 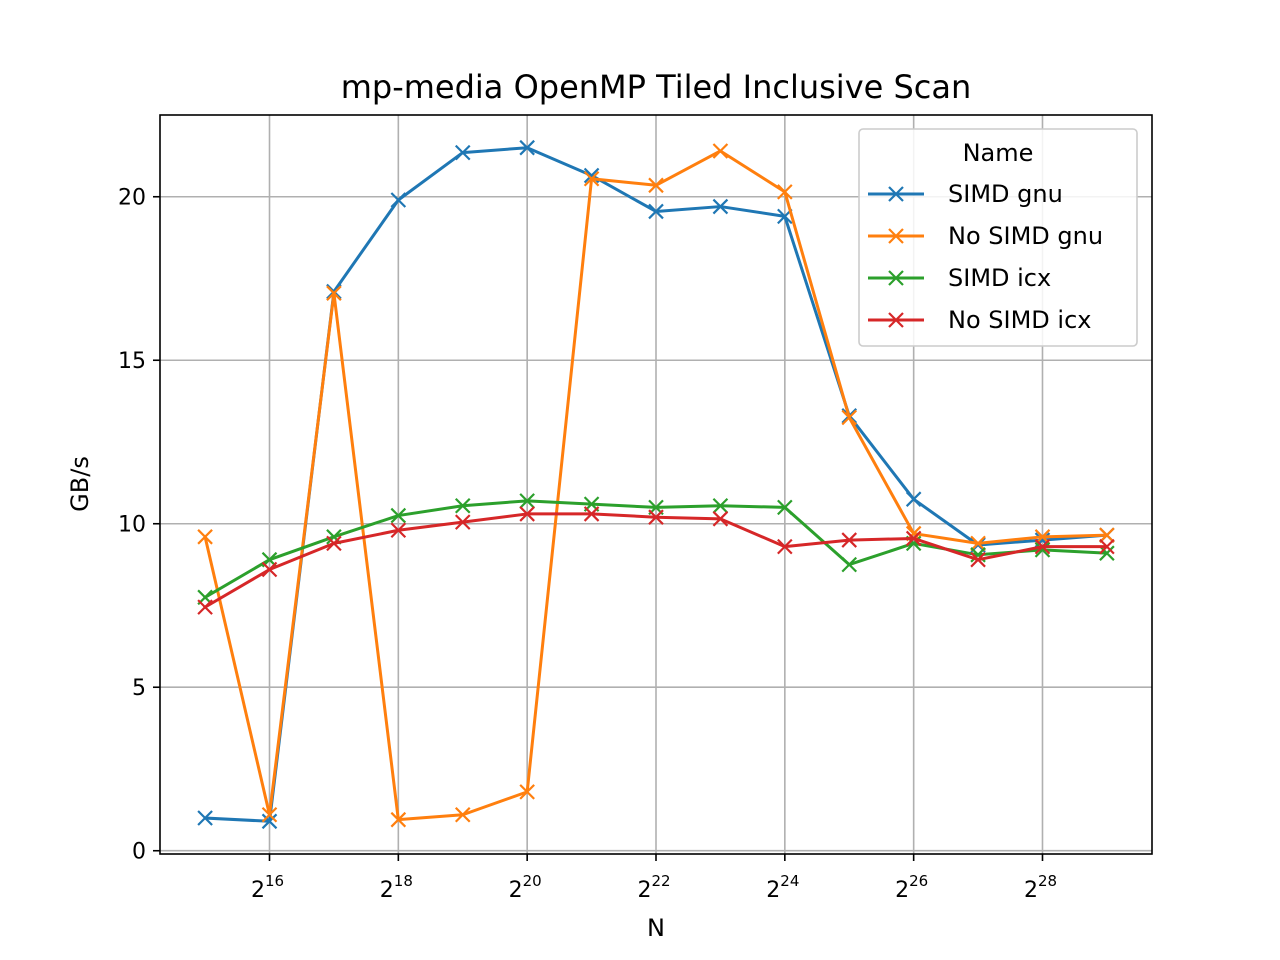 What do you see at coordinates (139, 852) in the screenshot?
I see `y-tick-label: 0` at bounding box center [139, 852].